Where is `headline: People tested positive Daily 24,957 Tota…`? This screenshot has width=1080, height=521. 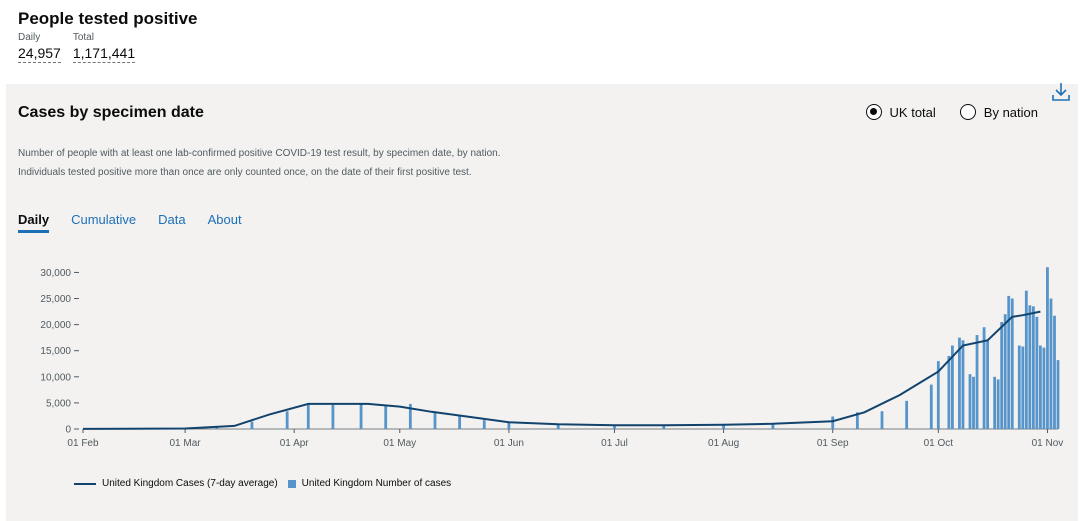 headline: People tested positive Daily 24,957 Tota… is located at coordinates (108, 35).